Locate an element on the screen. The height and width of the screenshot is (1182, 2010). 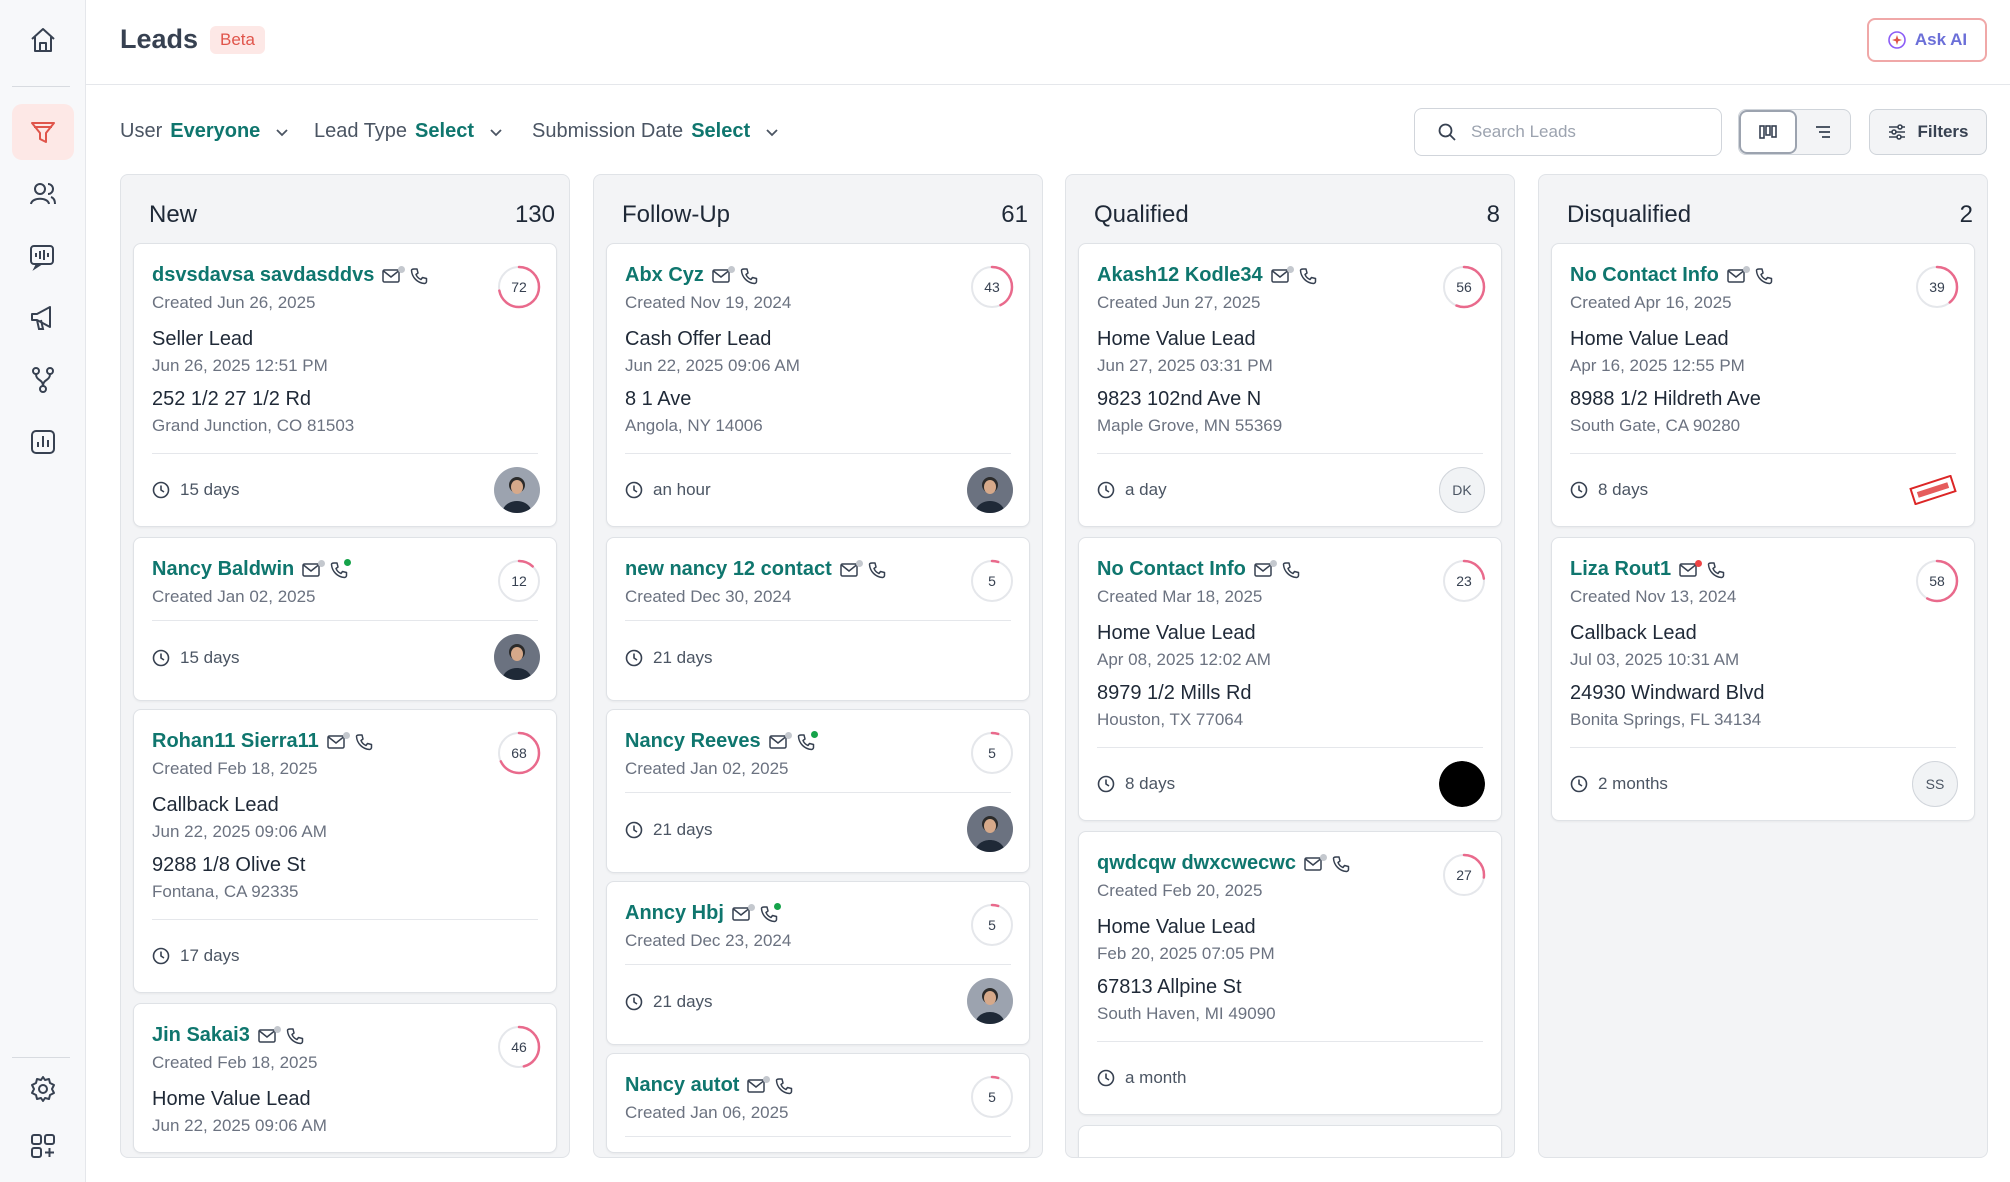
filters-button: Filters is located at coordinates (1928, 132).